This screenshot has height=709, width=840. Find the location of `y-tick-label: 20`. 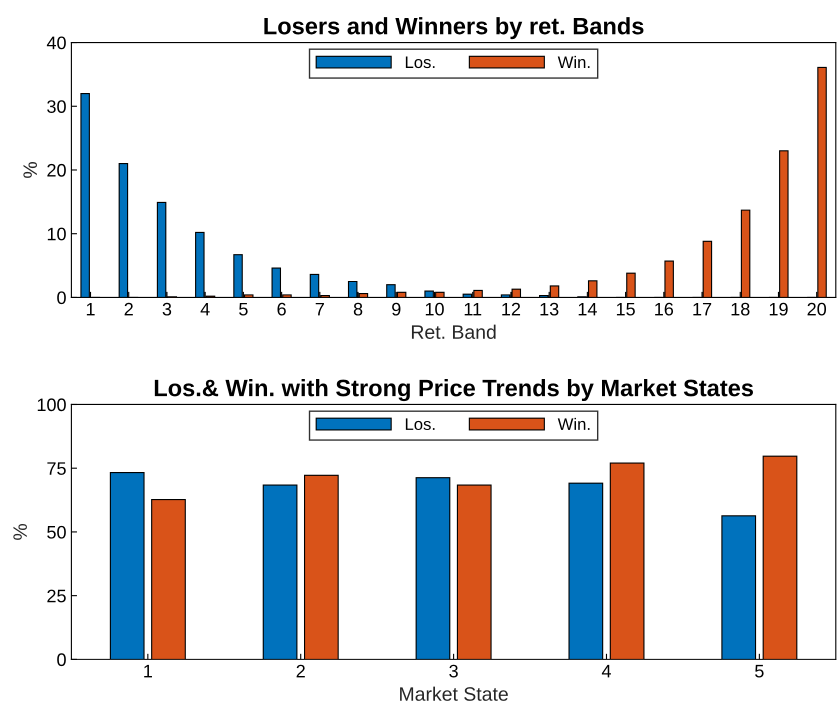

y-tick-label: 20 is located at coordinates (56, 170).